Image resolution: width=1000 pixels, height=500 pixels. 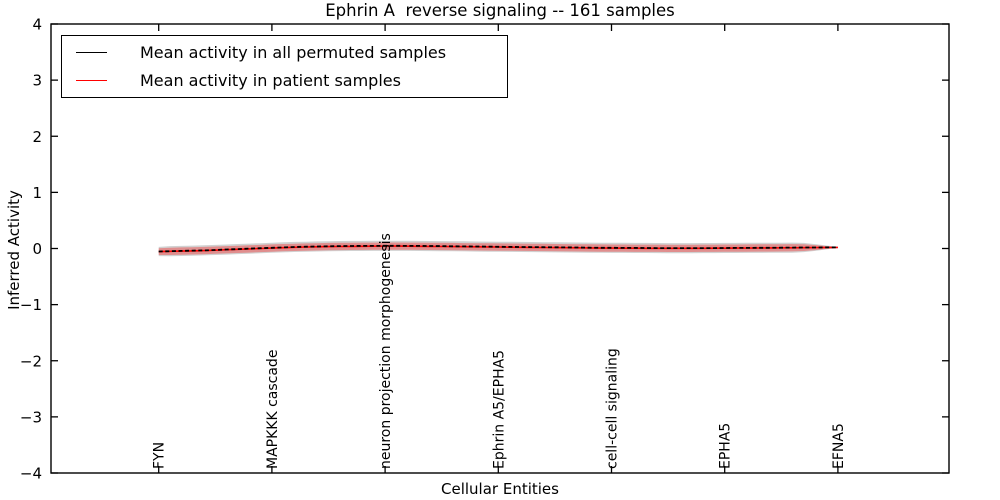 I want to click on y-tick-label: 1, so click(x=37, y=193).